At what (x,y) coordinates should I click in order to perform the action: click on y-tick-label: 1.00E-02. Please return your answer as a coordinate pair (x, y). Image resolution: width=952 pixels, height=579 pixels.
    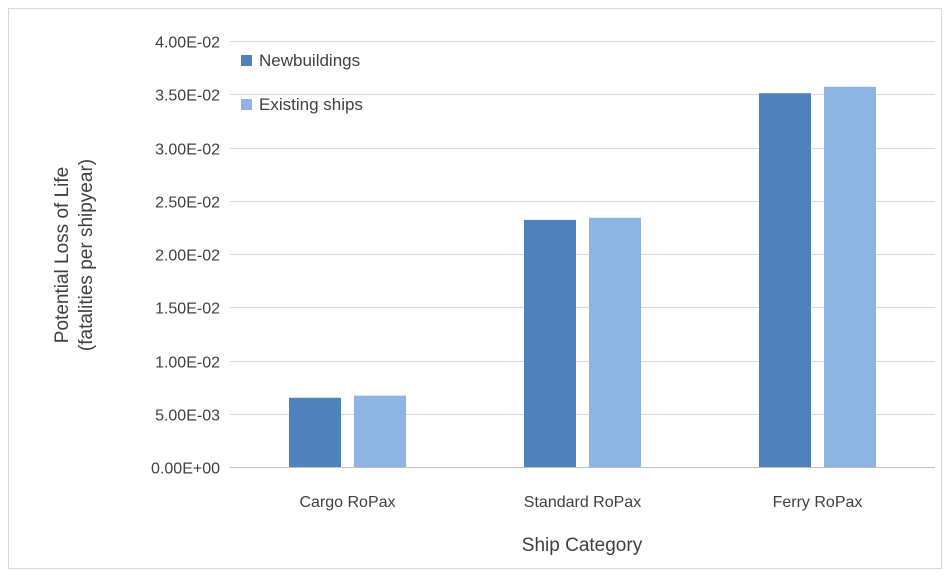
    Looking at the image, I should click on (187, 363).